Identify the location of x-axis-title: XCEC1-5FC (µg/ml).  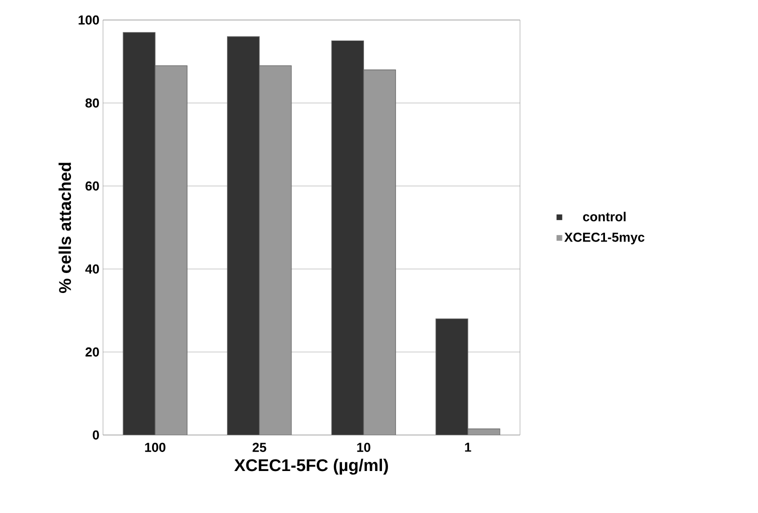
(311, 466).